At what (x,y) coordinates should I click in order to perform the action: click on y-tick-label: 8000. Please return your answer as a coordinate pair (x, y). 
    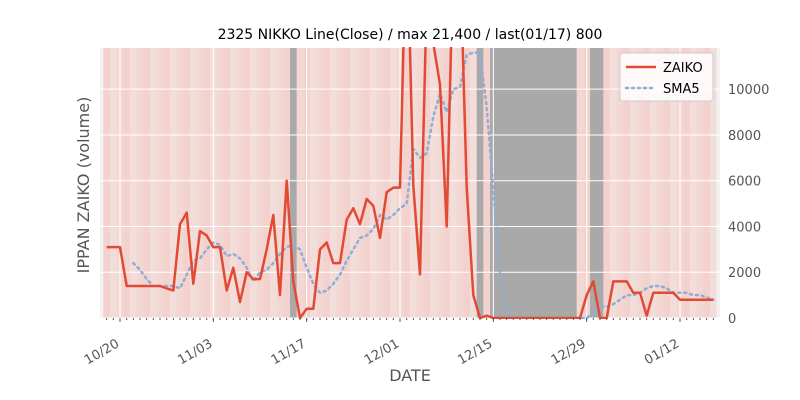
    Looking at the image, I should click on (744, 136).